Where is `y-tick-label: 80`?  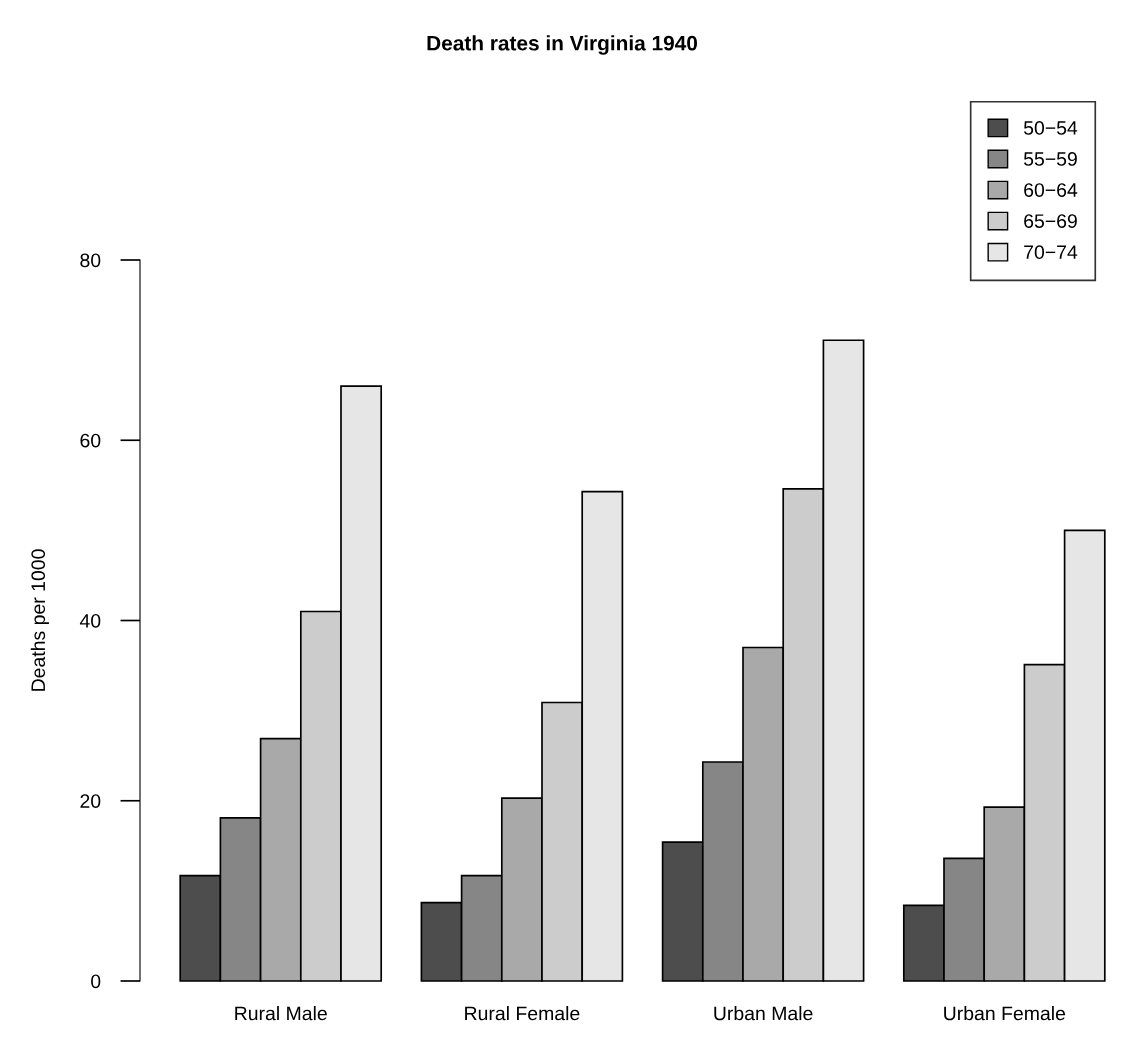 y-tick-label: 80 is located at coordinates (90, 260).